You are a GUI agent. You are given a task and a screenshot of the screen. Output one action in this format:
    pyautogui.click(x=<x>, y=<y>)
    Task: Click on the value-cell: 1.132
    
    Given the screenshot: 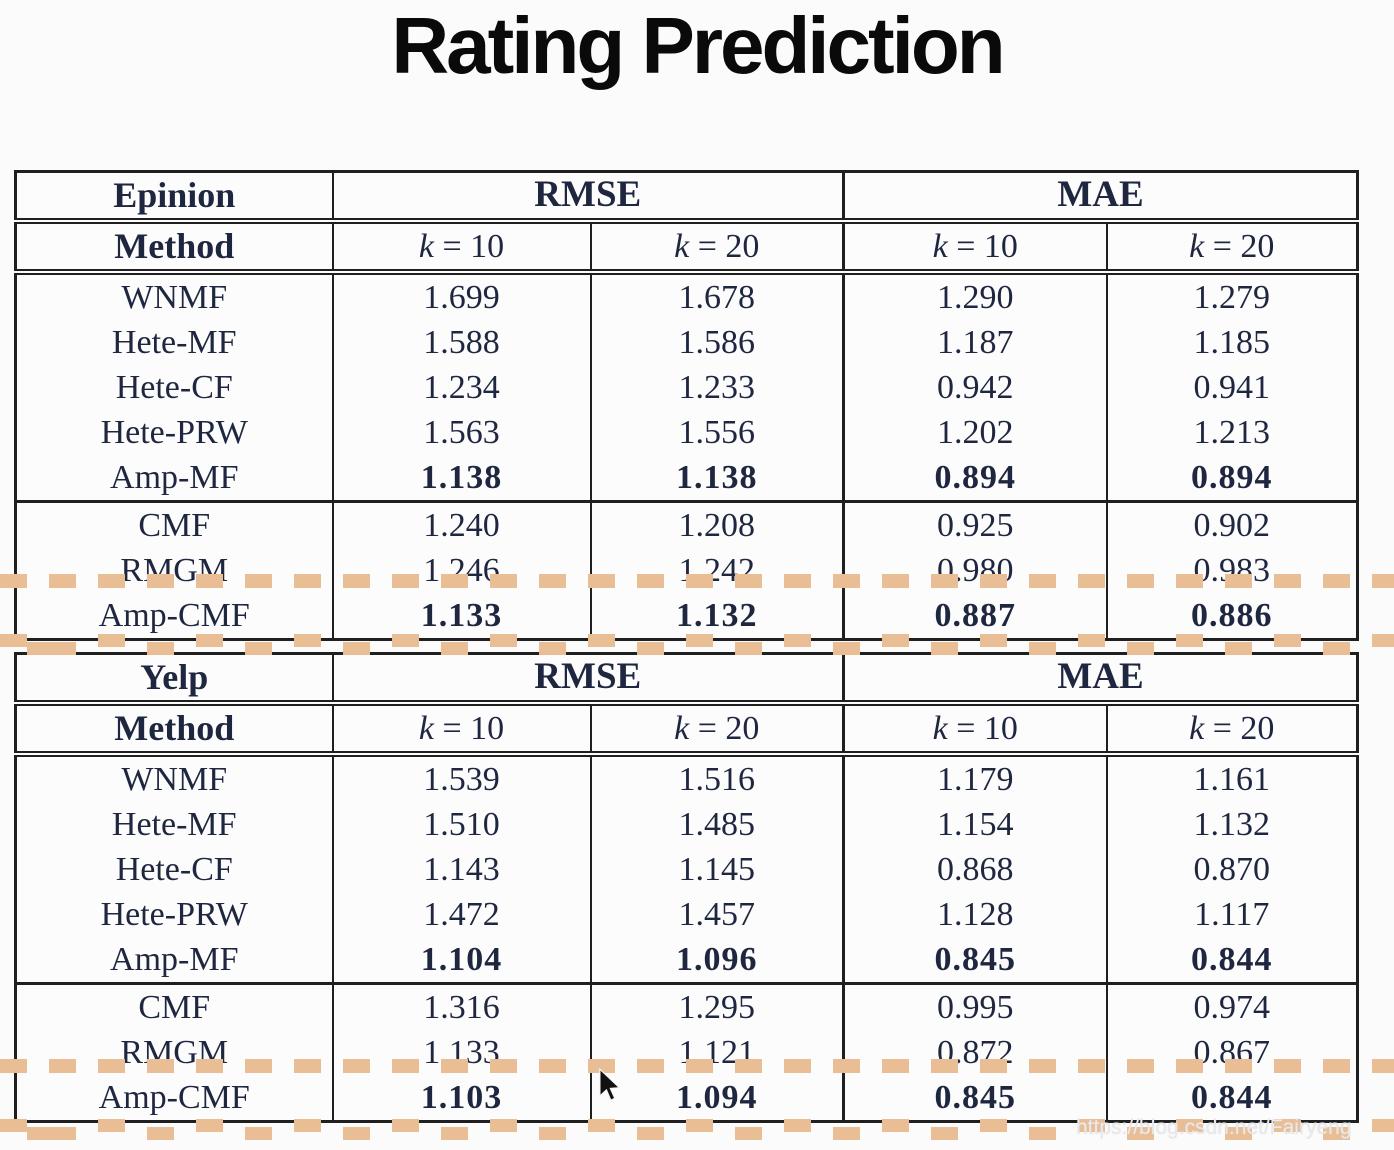 What is the action you would take?
    pyautogui.click(x=1231, y=824)
    